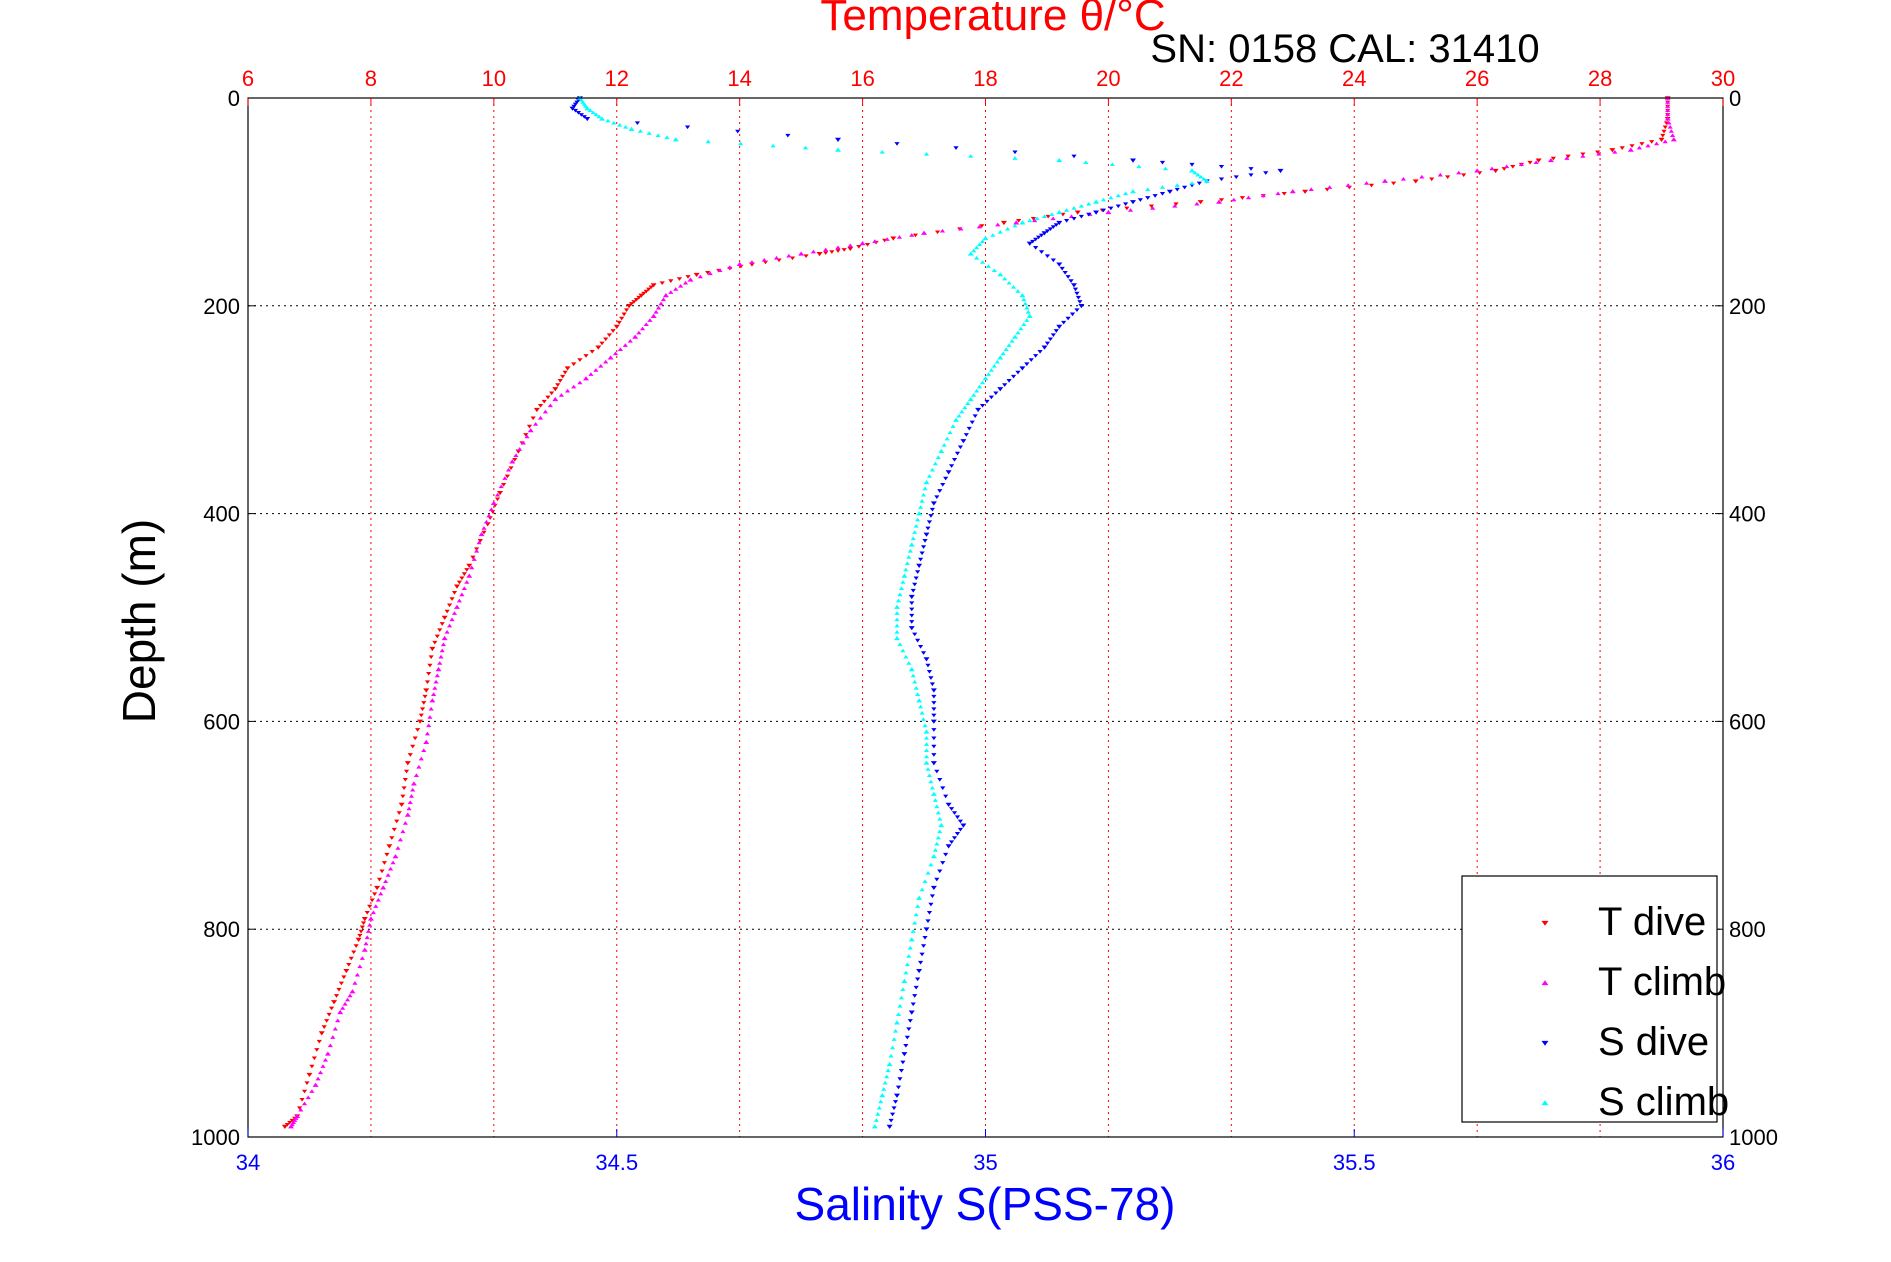  I want to click on depth-tick-label-right: 600, so click(1747, 721).